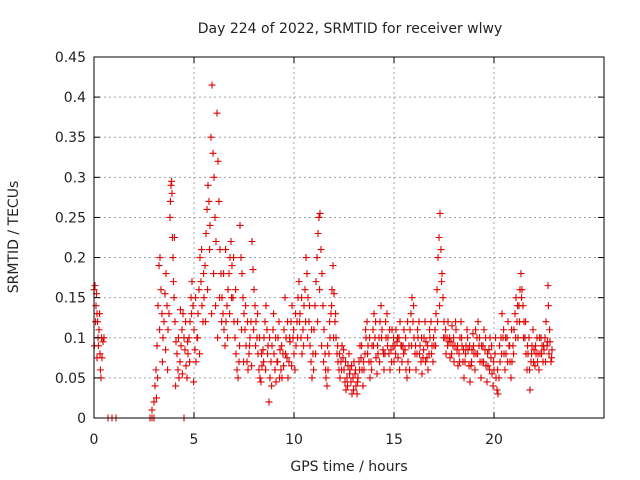 The width and height of the screenshot is (640, 480). Describe the element at coordinates (194, 440) in the screenshot. I see `x-tick-label: 5` at that location.